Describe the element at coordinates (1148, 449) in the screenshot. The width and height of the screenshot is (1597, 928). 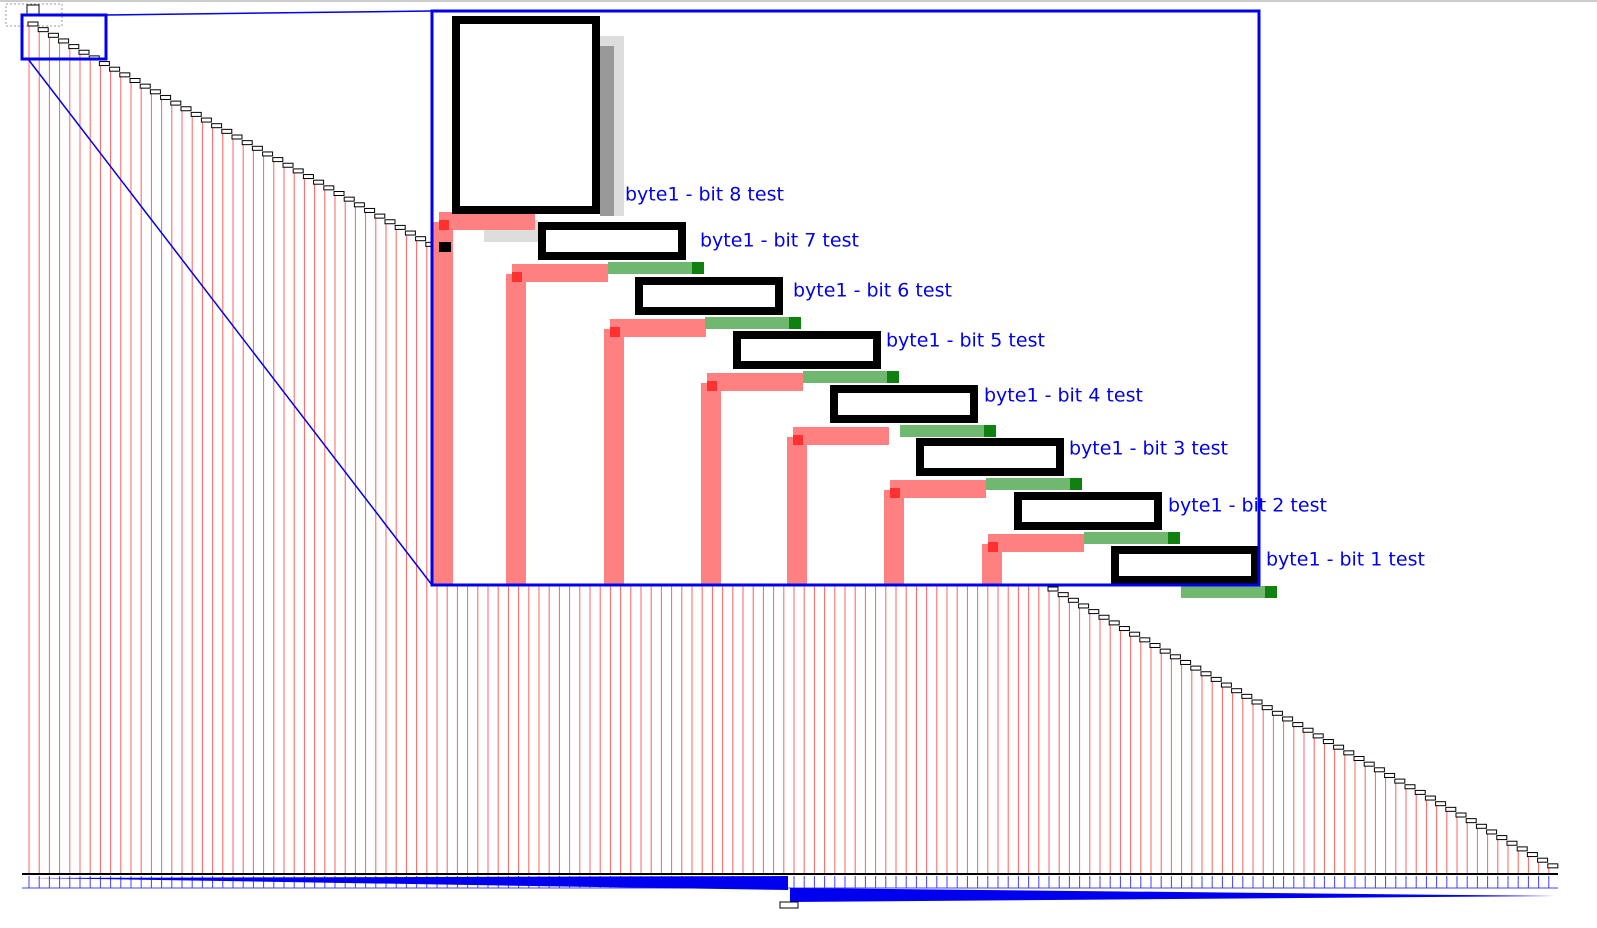
I see `node-label: byte1 - bit 3 test` at that location.